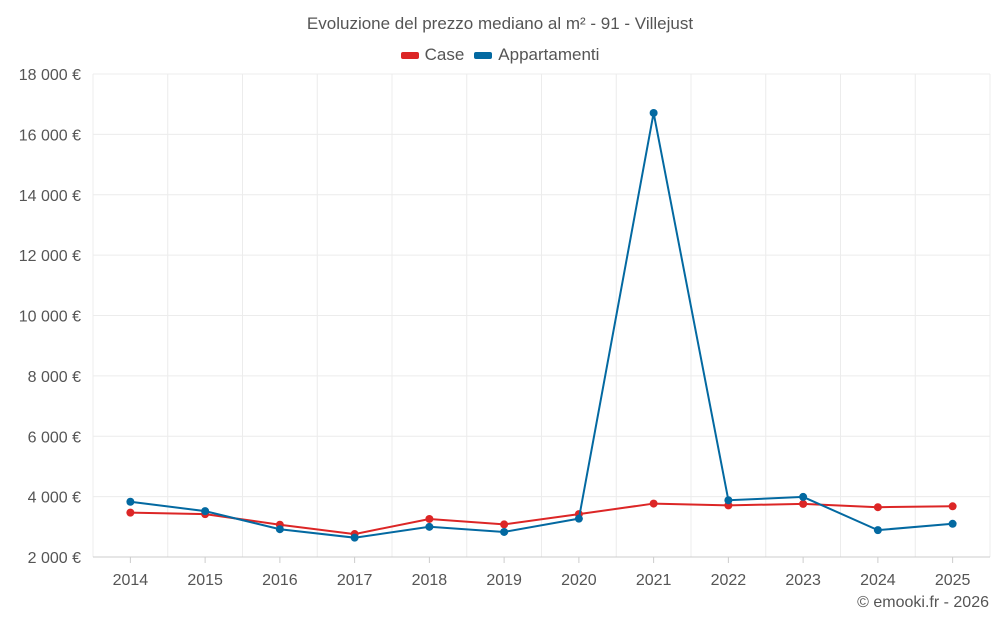 The image size is (1000, 625). I want to click on y-tick-label: 6 000 €, so click(54, 437).